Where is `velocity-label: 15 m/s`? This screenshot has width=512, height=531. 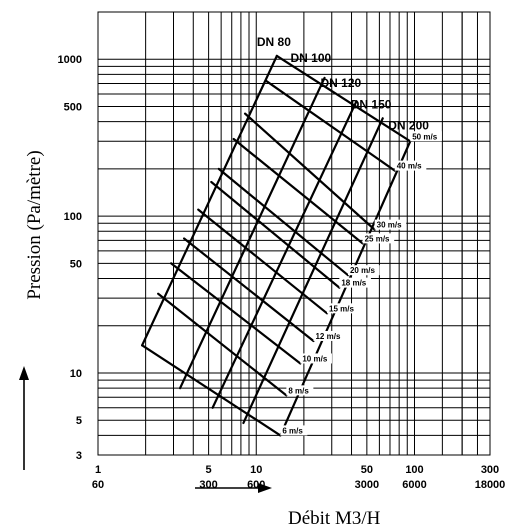
velocity-label: 15 m/s is located at coordinates (341, 308).